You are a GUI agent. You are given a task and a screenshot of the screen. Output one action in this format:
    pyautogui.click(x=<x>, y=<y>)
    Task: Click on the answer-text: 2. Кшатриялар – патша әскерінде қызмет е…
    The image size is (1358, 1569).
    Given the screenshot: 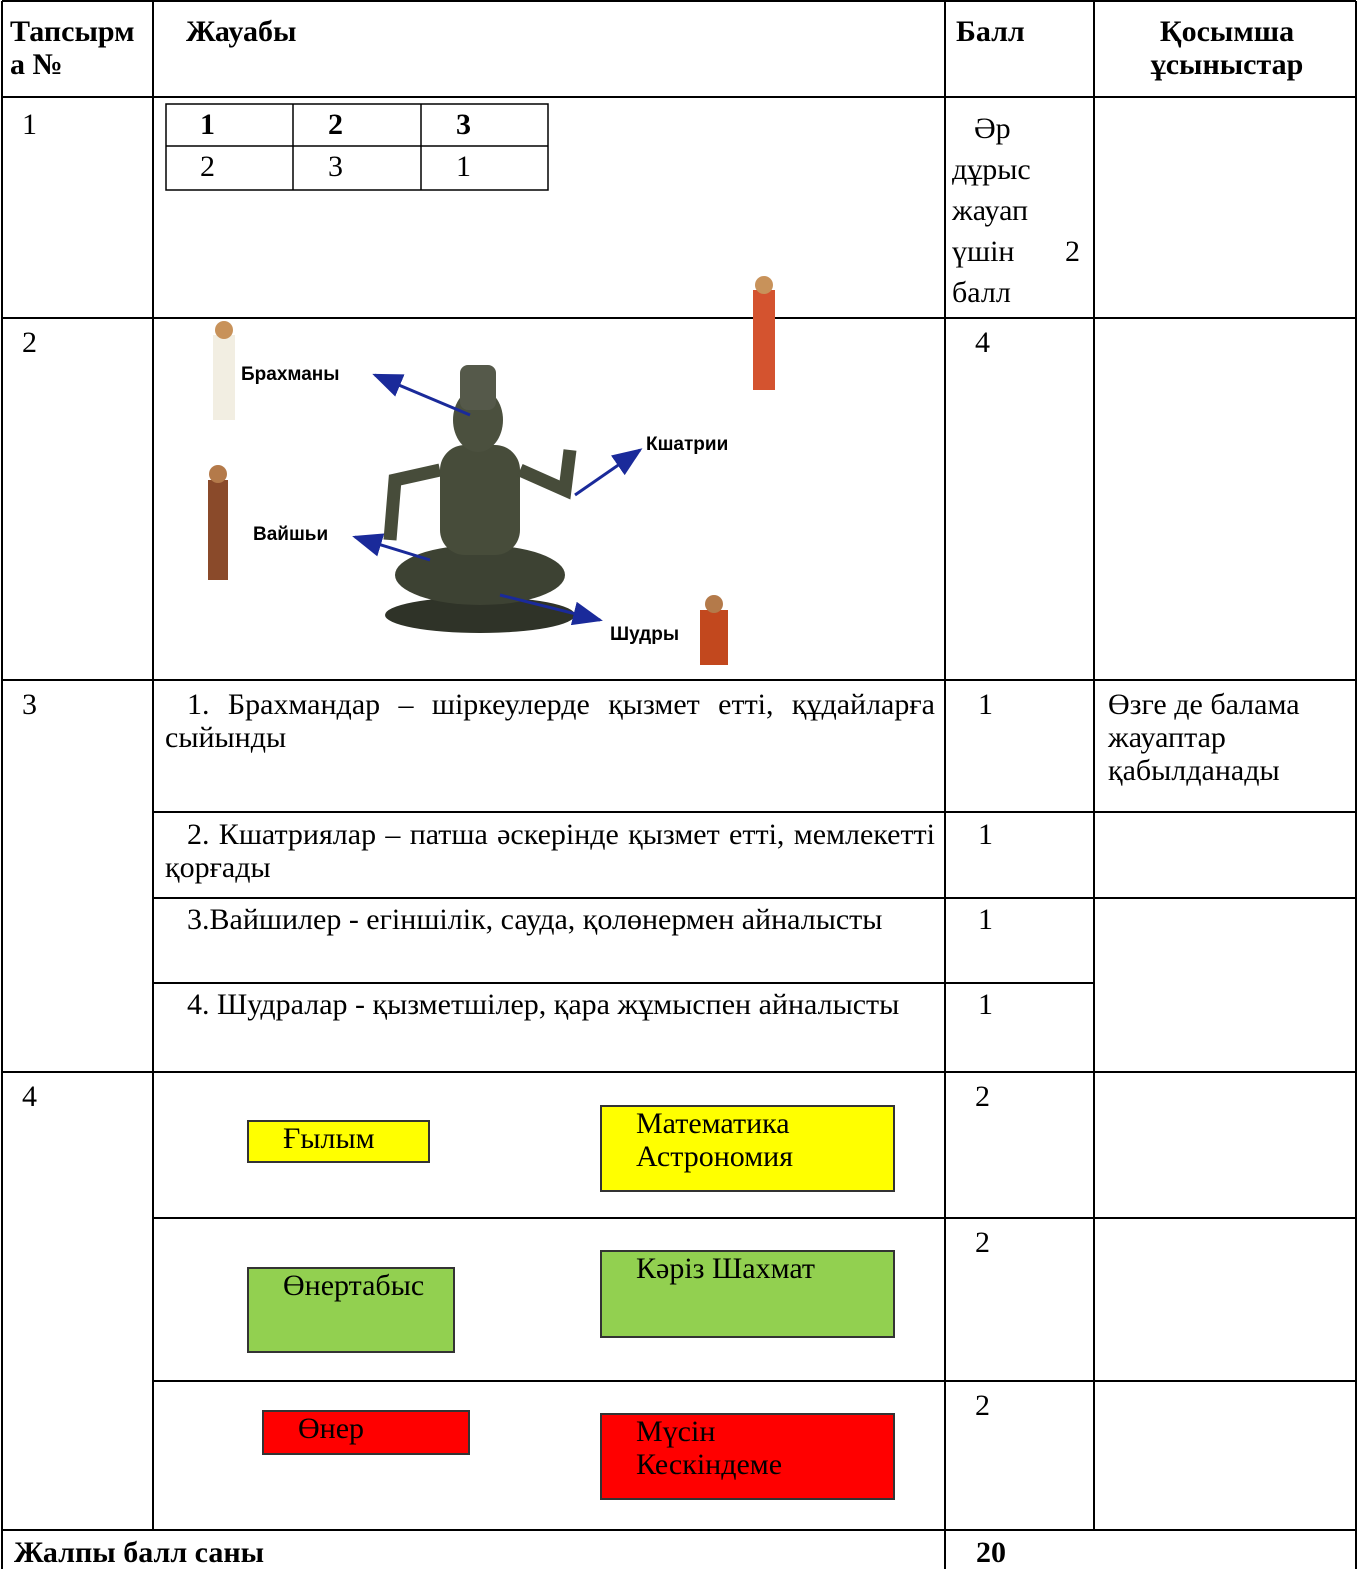 What is the action you would take?
    pyautogui.click(x=550, y=851)
    